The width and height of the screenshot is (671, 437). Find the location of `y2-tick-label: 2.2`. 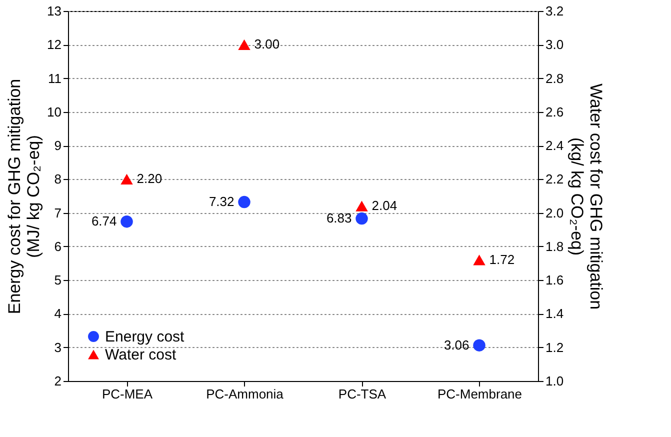

y2-tick-label: 2.2 is located at coordinates (555, 179).